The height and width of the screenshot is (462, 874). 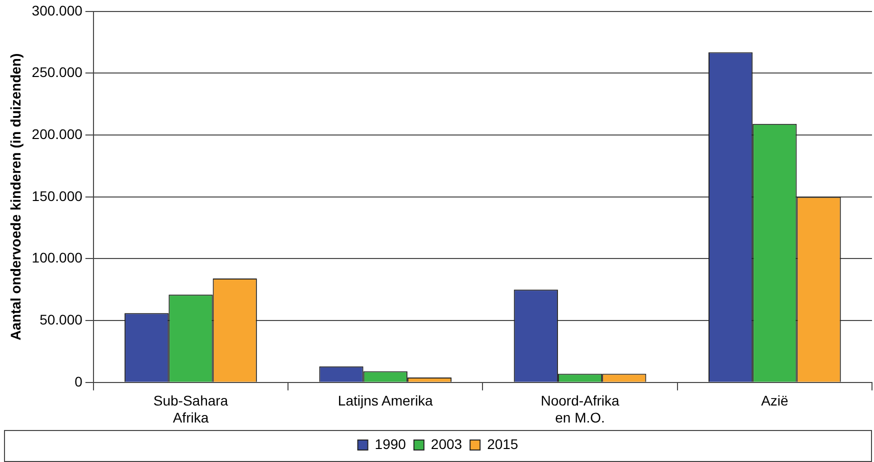 What do you see at coordinates (57, 10) in the screenshot?
I see `y-tick-label: 300.000` at bounding box center [57, 10].